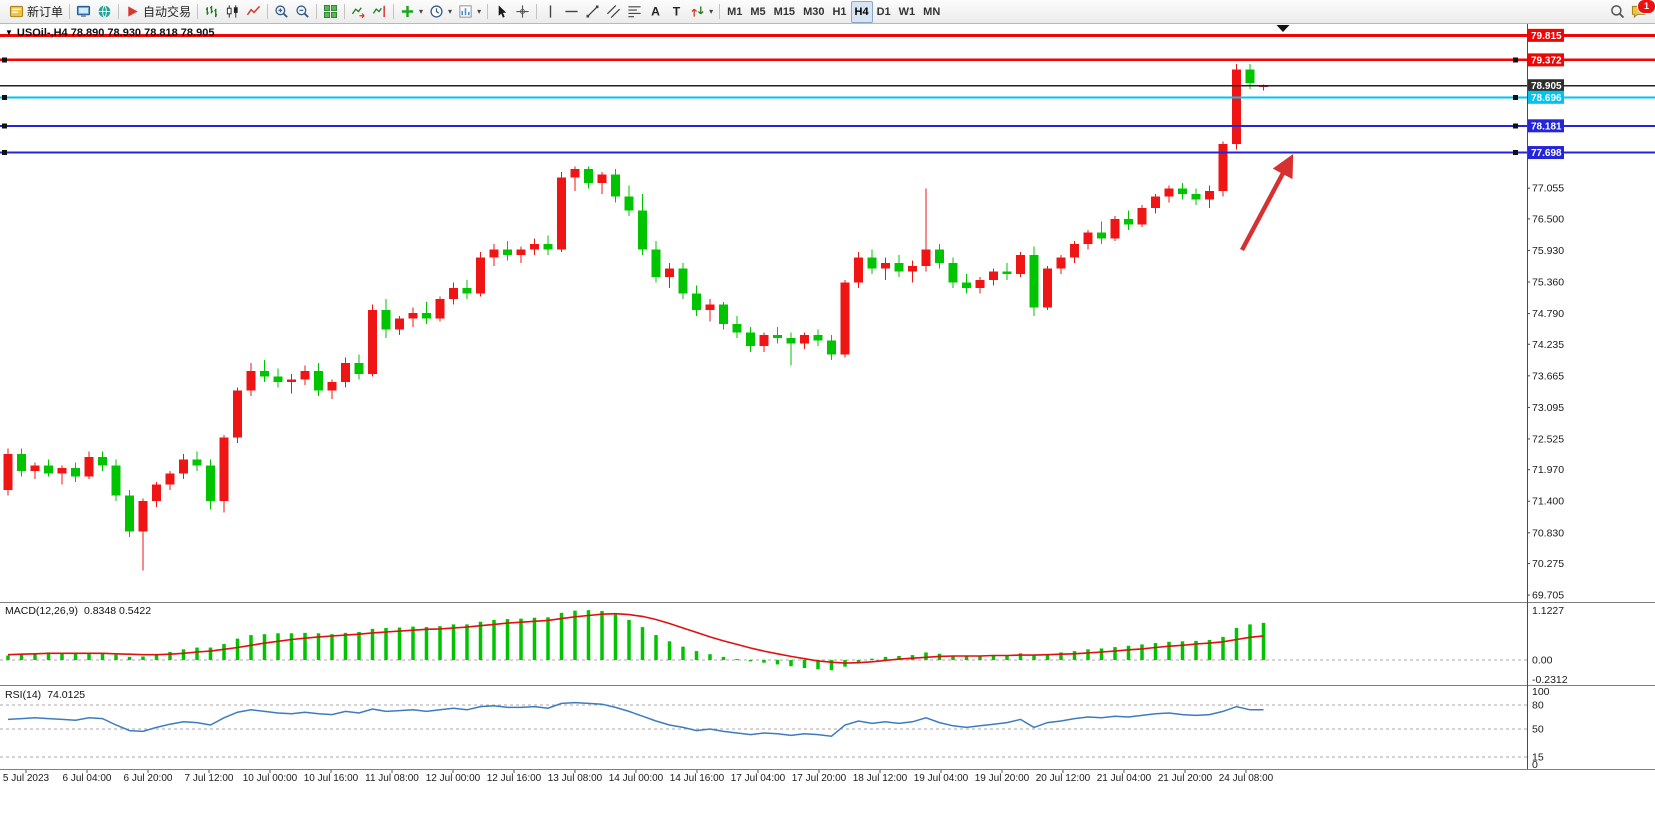  I want to click on macd-label: MACD(12,26,9) 0.8348 0.5422, so click(78, 611).